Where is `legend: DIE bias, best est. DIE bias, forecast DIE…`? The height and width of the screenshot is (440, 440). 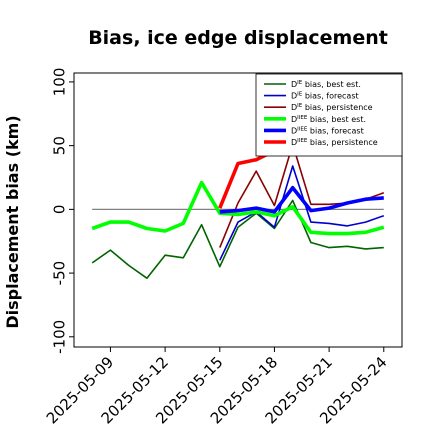 legend: DIE bias, best est. DIE bias, forecast DIE… is located at coordinates (329, 115).